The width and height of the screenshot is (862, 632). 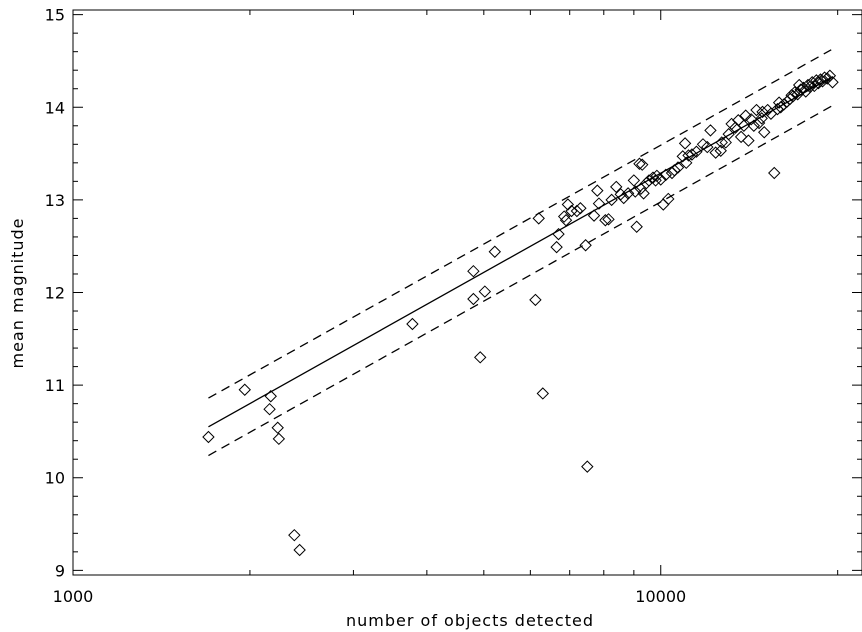 What do you see at coordinates (55, 200) in the screenshot?
I see `y-tick-label: 13` at bounding box center [55, 200].